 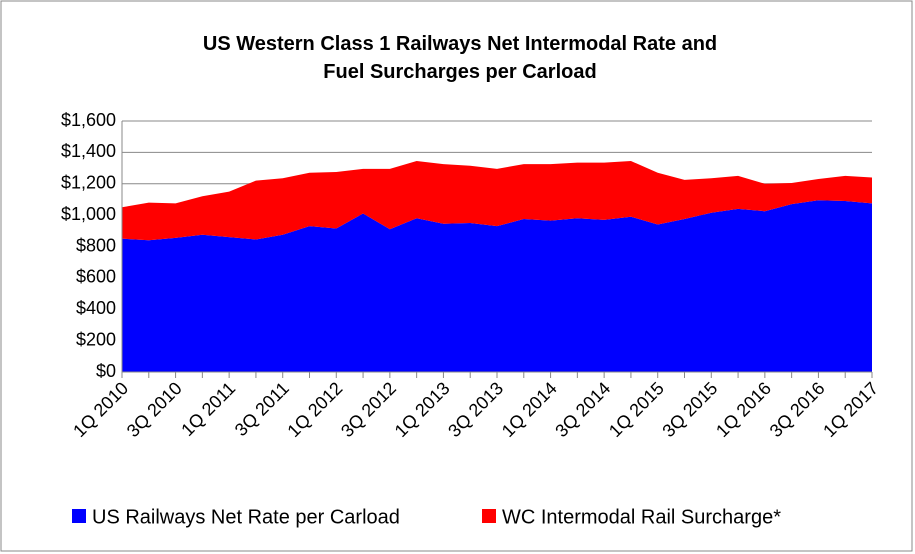 I want to click on y-tick-label: $200, so click(x=96, y=339).